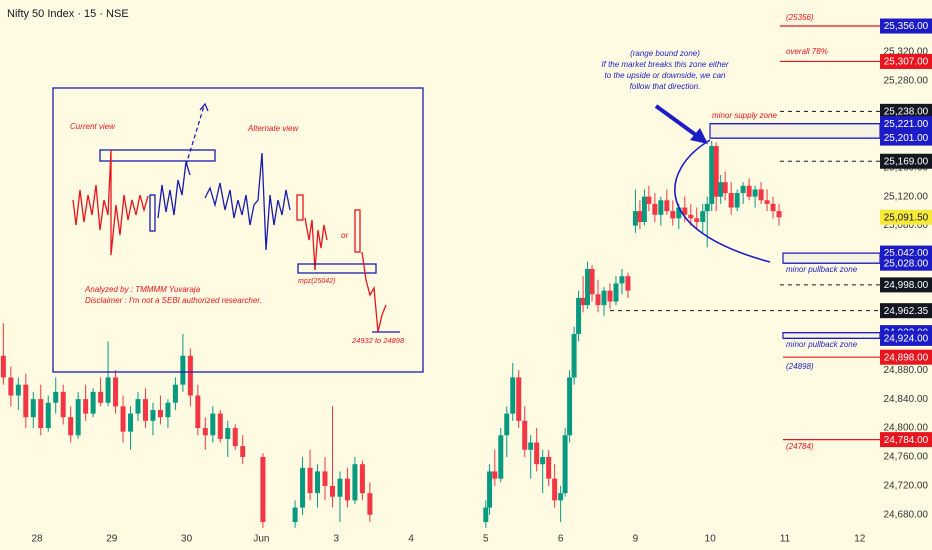 The height and width of the screenshot is (550, 932). What do you see at coordinates (906, 81) in the screenshot?
I see `y-tick-label: 25,280.00` at bounding box center [906, 81].